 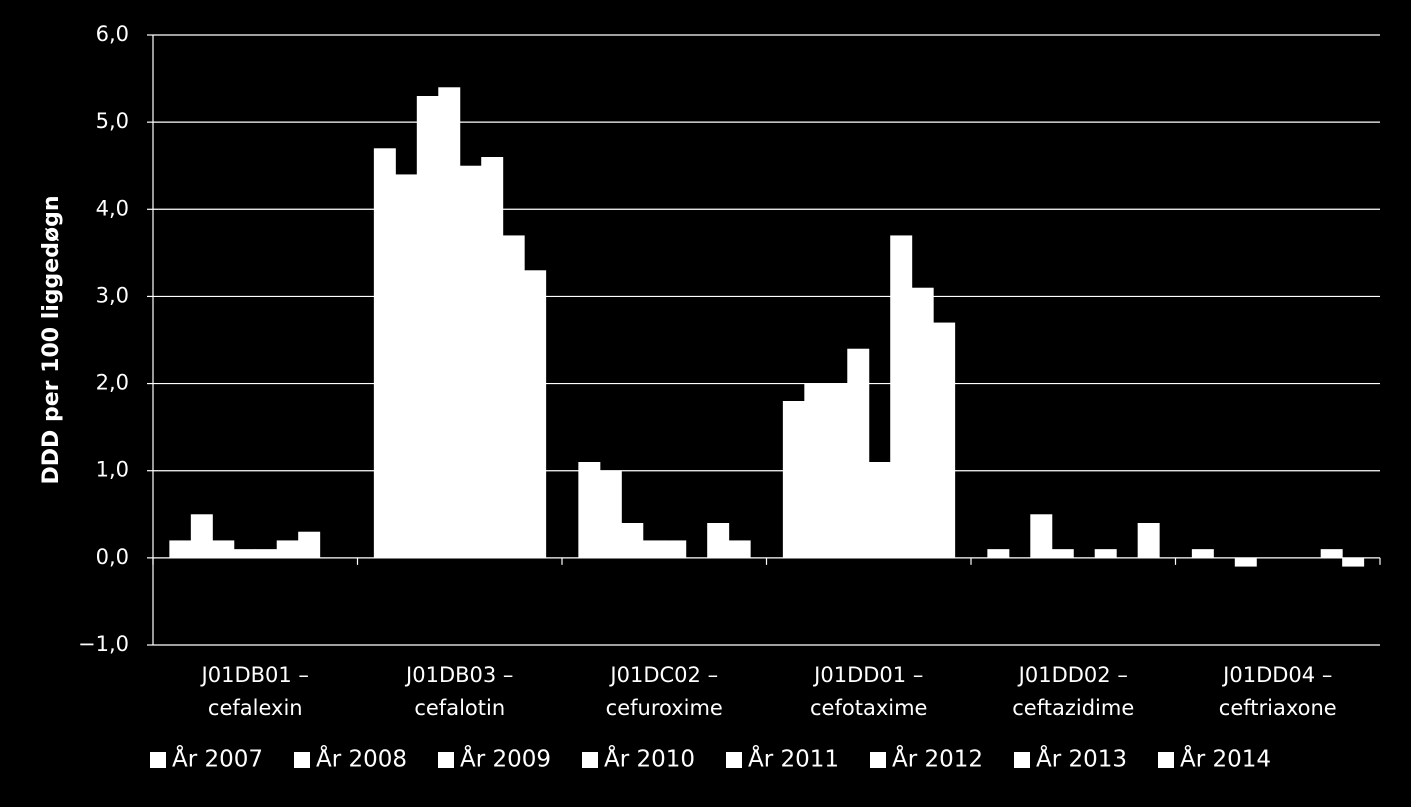 What do you see at coordinates (112, 34) in the screenshot?
I see `y-tick-label: 6,0` at bounding box center [112, 34].